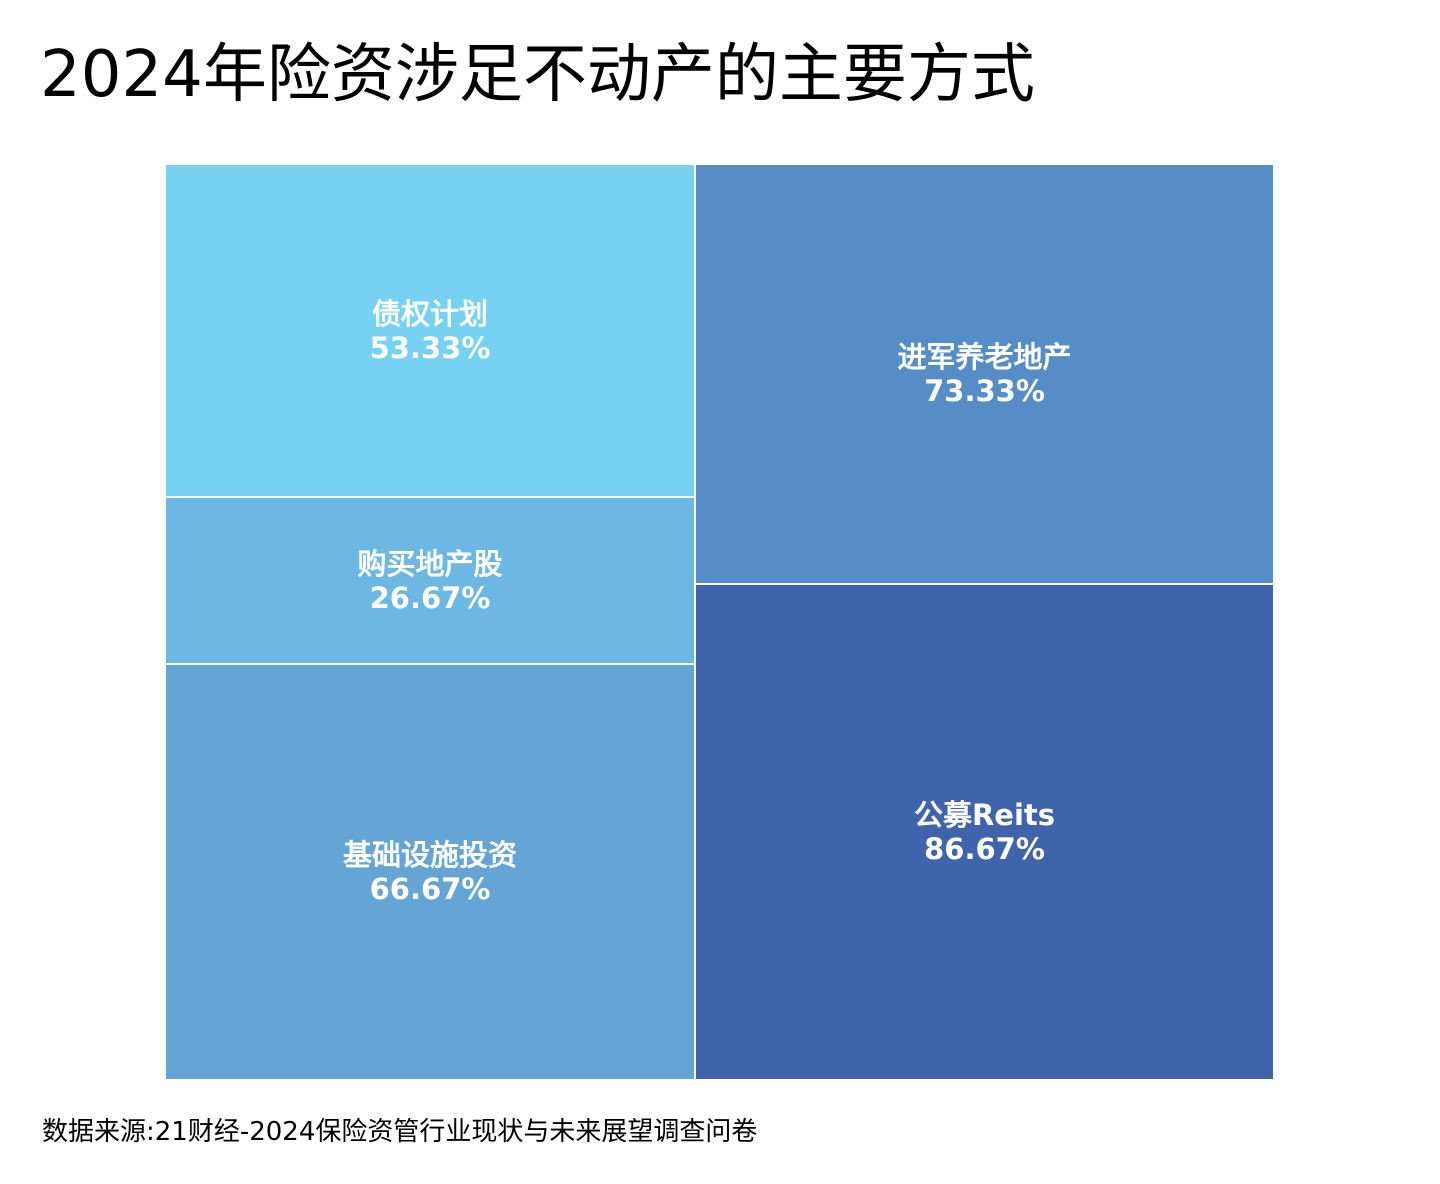  I want to click on treemap-tile: 购买地产股 26.67%, so click(430, 580).